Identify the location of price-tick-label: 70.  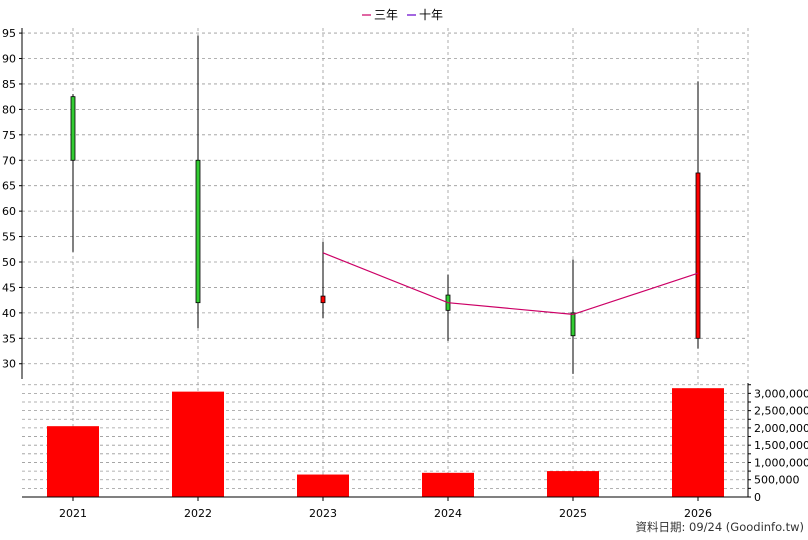
(9, 160).